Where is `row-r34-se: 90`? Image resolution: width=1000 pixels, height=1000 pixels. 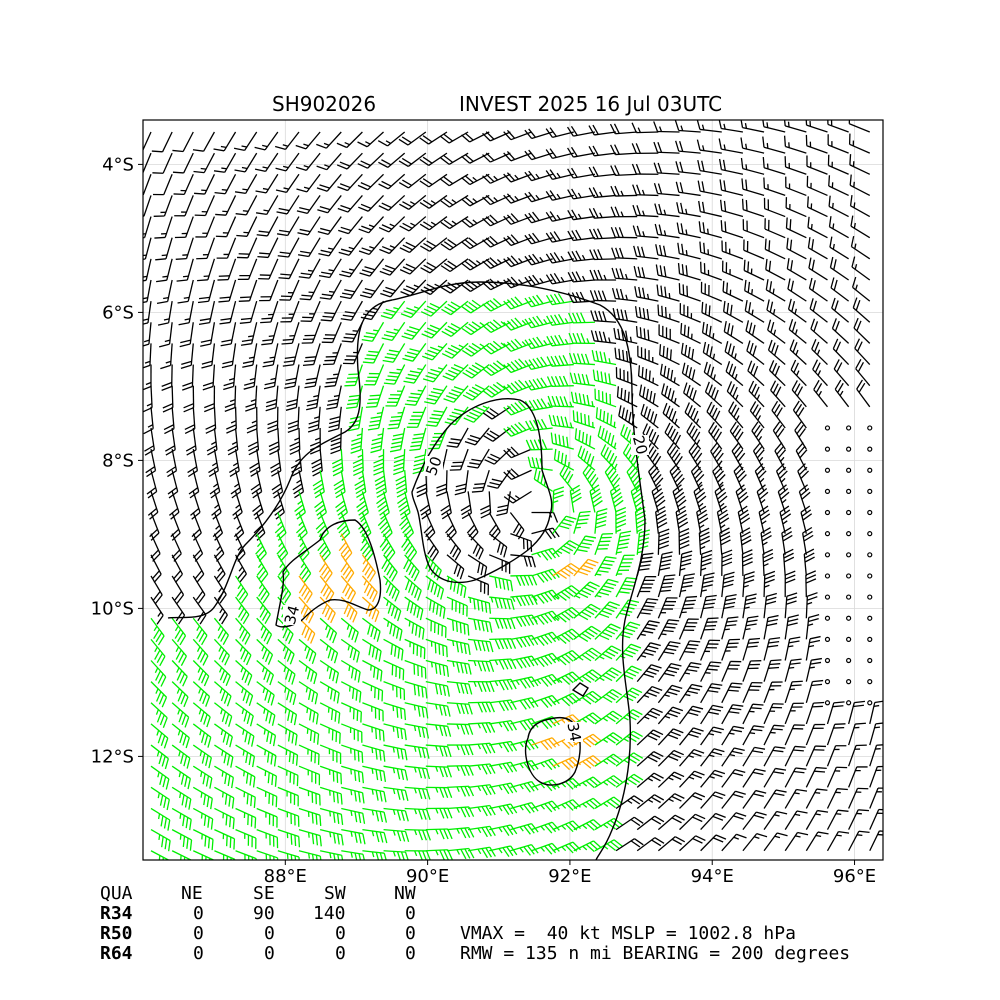
row-r34-se: 90 is located at coordinates (264, 913).